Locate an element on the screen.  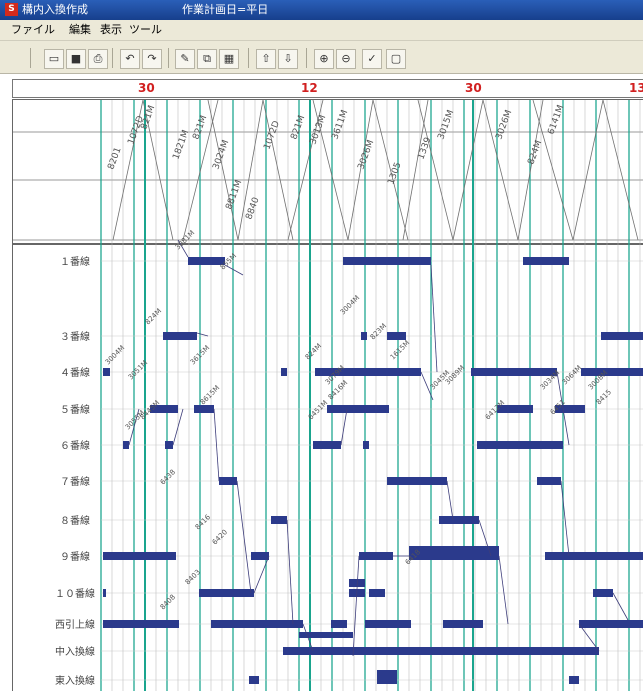
arrow-up-icon: ⇧ is located at coordinates (266, 58).